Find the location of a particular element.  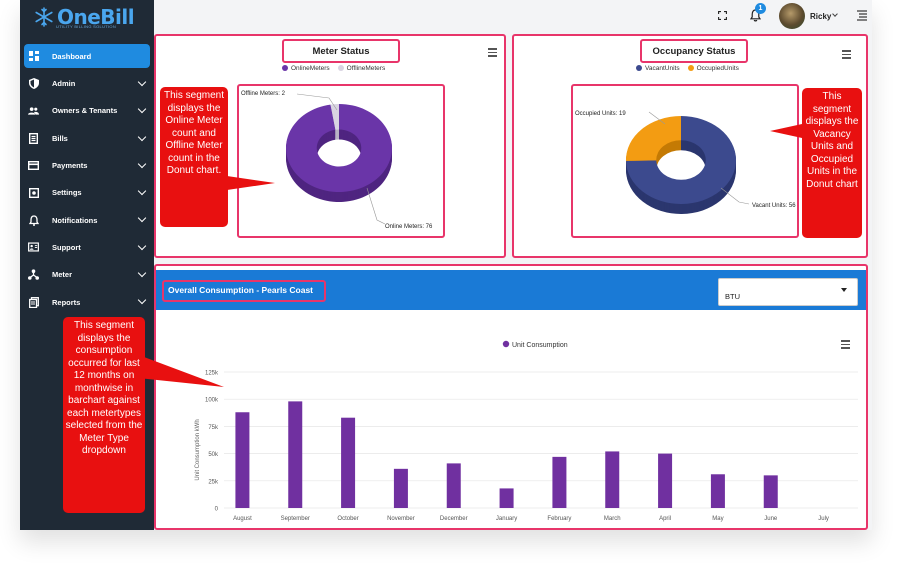

settings-icon is located at coordinates (33, 192).